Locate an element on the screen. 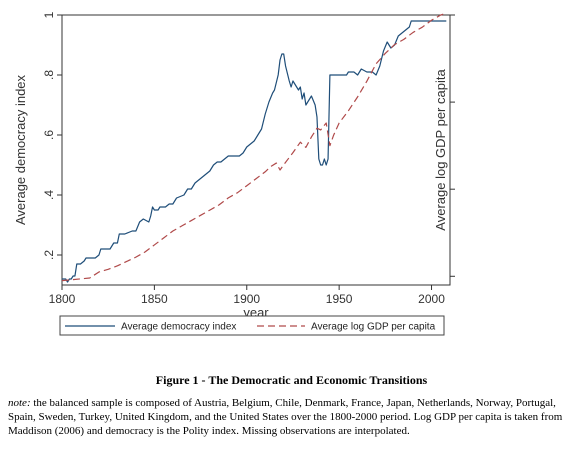 The height and width of the screenshot is (463, 583). legend-label-gdp: Average log GDP per capita is located at coordinates (373, 327).